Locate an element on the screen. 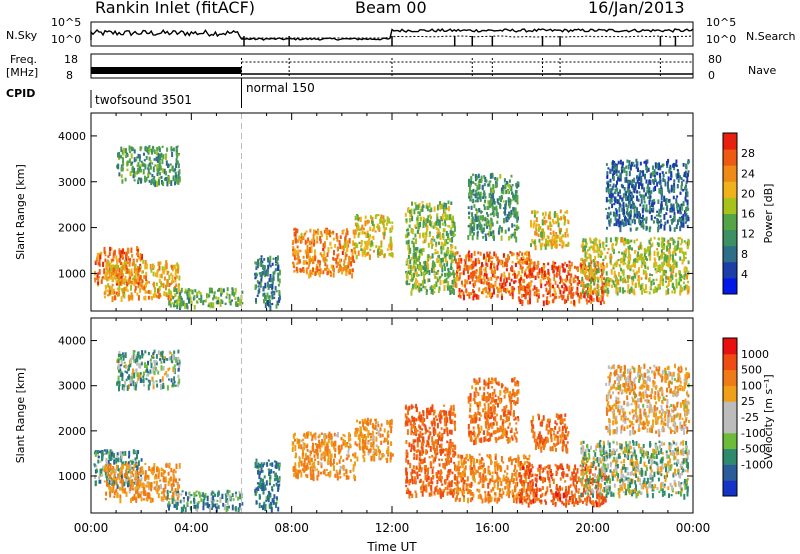 The height and width of the screenshot is (554, 800). y-tick-label: 2000 is located at coordinates (72, 228).